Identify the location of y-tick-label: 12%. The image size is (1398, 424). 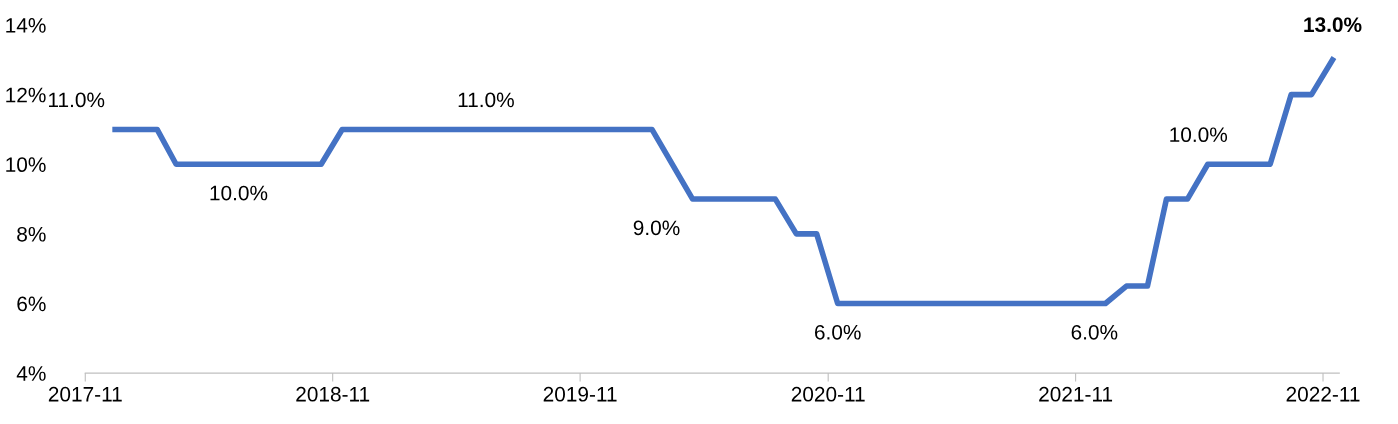
(26, 95).